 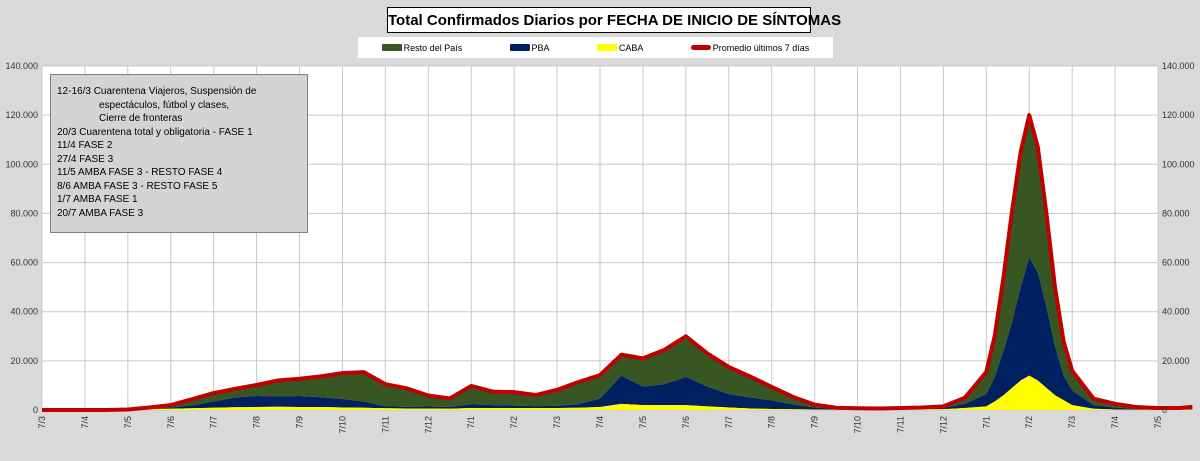 I want to click on area-caba, so click(x=617, y=392).